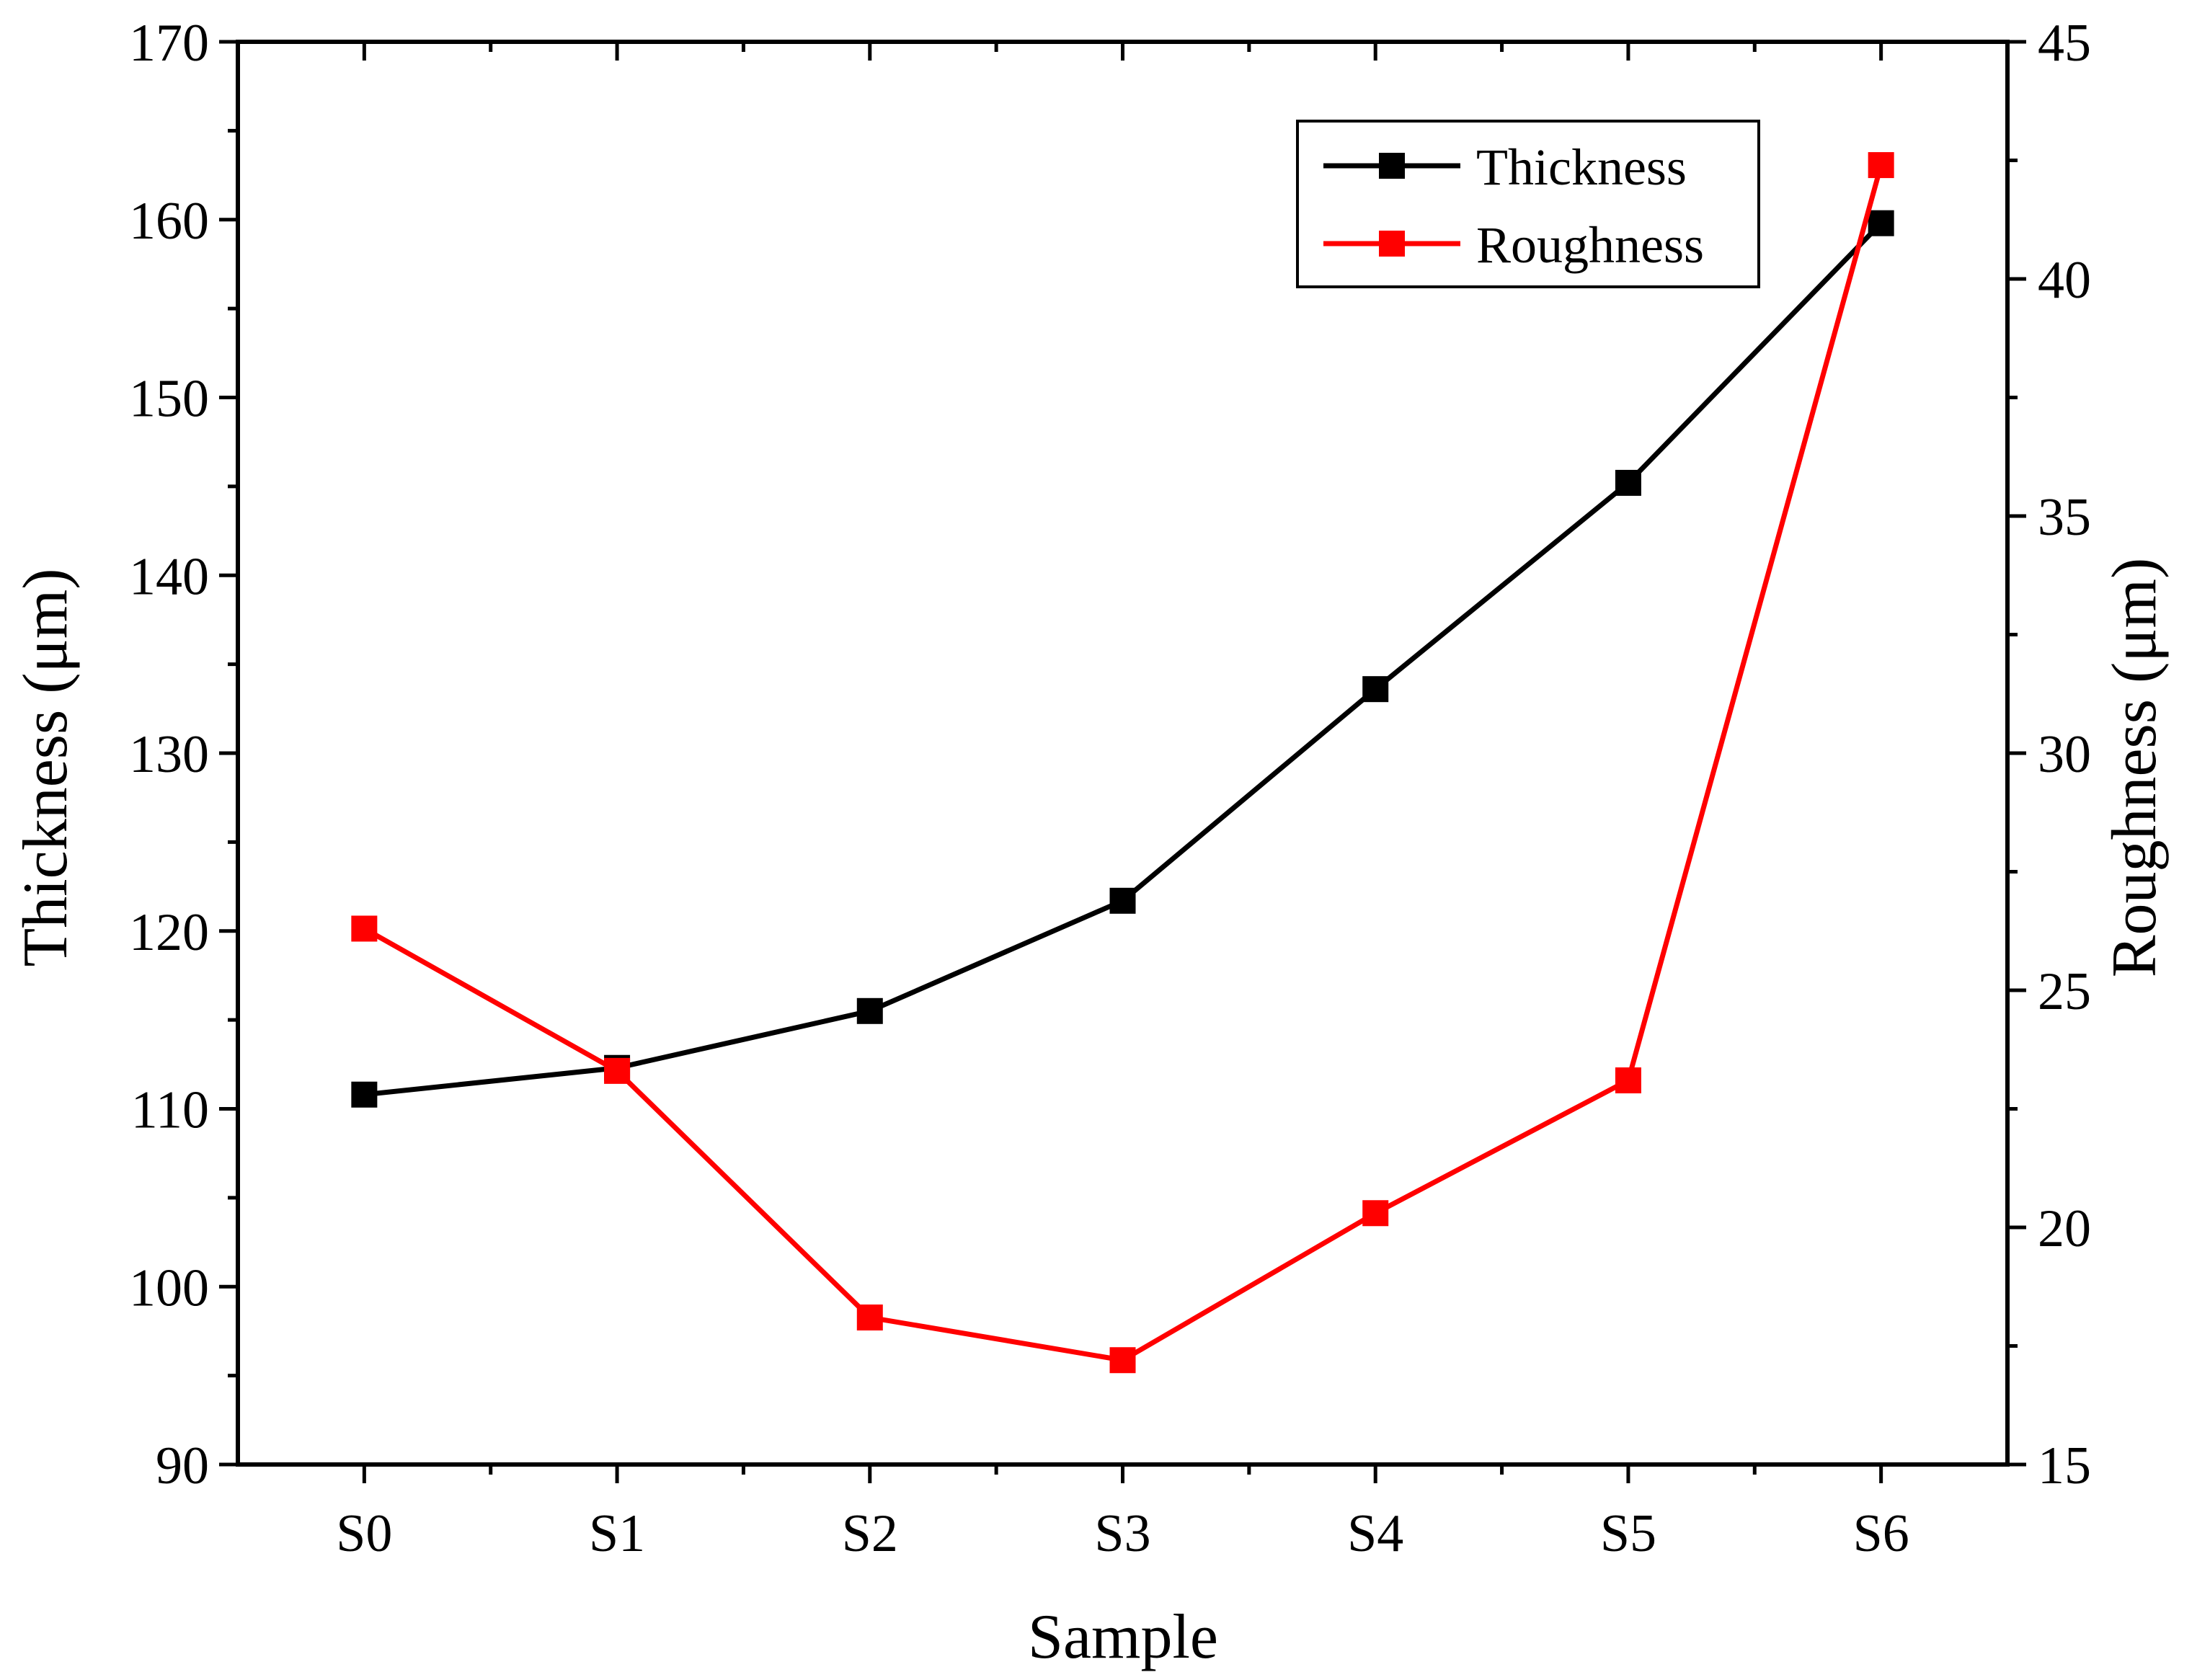 This screenshot has width=2210, height=1680. What do you see at coordinates (2135, 767) in the screenshot?
I see `y2-axis-title: Roughness (μm)` at bounding box center [2135, 767].